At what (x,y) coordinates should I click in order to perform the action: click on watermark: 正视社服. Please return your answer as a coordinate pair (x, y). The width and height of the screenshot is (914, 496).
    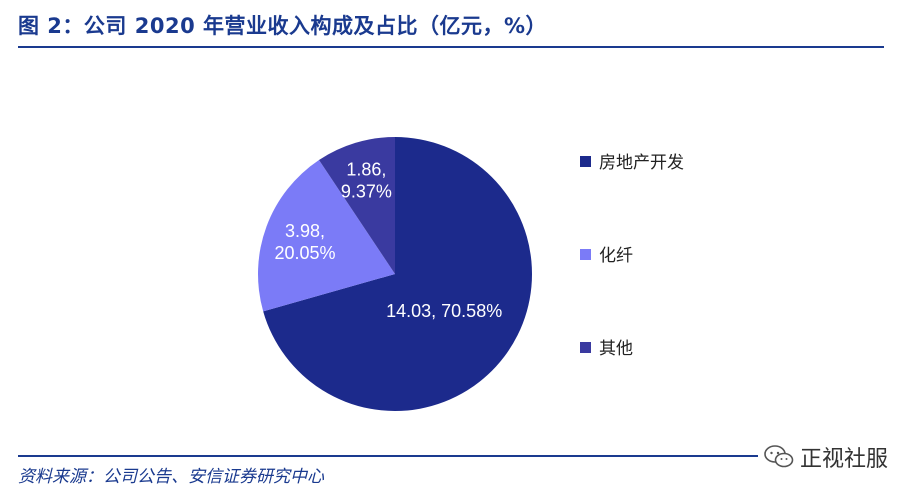
    Looking at the image, I should click on (826, 457).